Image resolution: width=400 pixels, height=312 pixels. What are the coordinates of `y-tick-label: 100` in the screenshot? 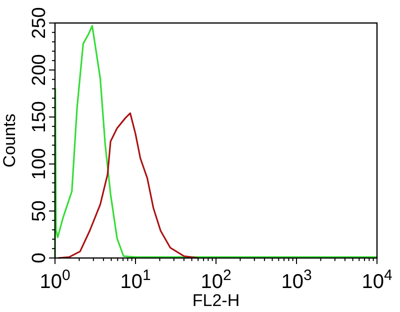 It's located at (39, 164).